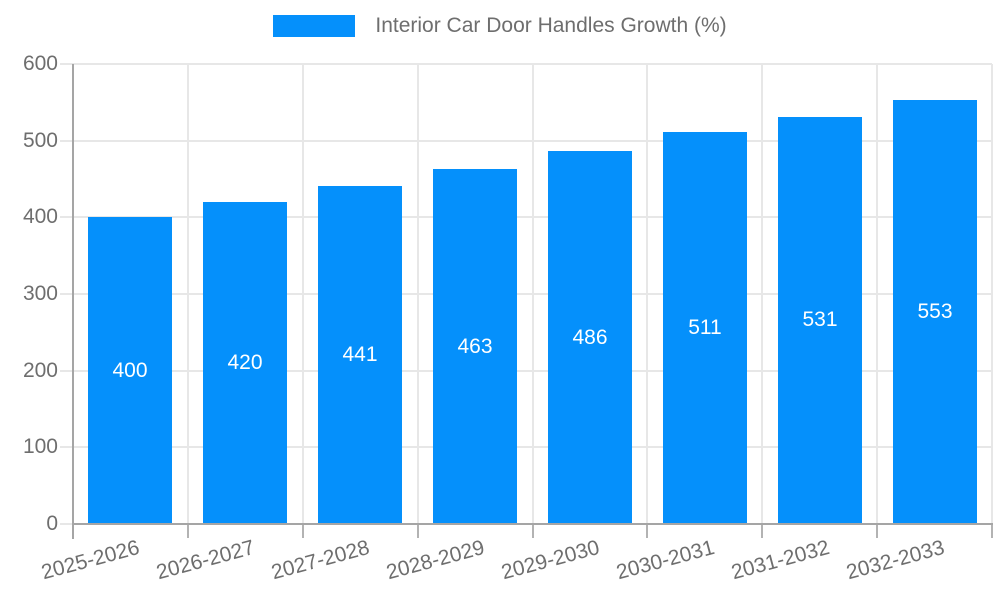 Image resolution: width=1000 pixels, height=600 pixels. I want to click on legend-swatch, so click(314, 26).